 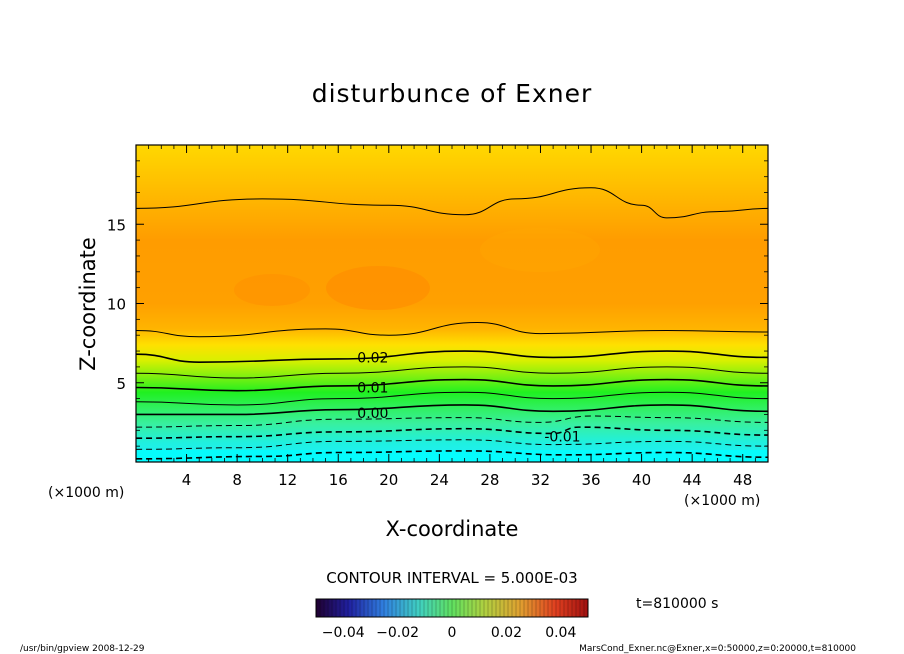 What do you see at coordinates (187, 480) in the screenshot?
I see `x-tick-label: 4` at bounding box center [187, 480].